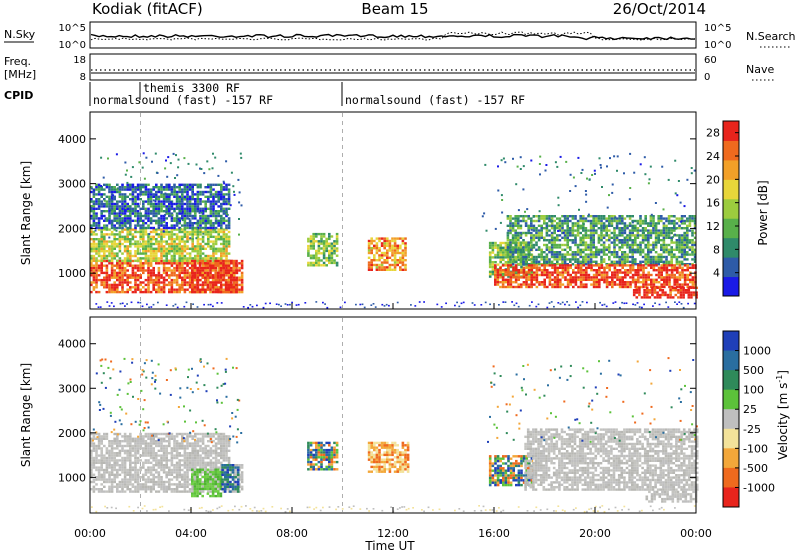  I want to click on nsky-label: N.Sky, so click(20, 34).